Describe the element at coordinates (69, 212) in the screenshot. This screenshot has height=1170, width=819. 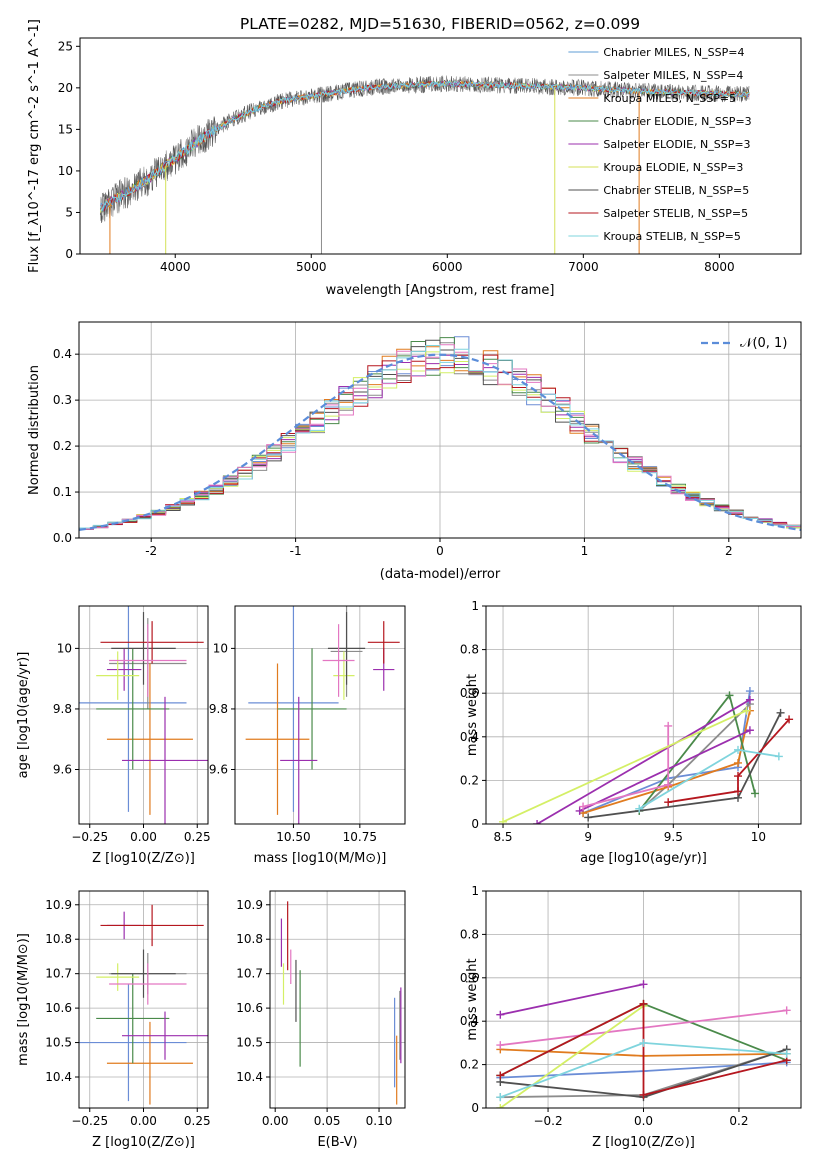
I see `spectrum-ytick-label: 5` at that location.